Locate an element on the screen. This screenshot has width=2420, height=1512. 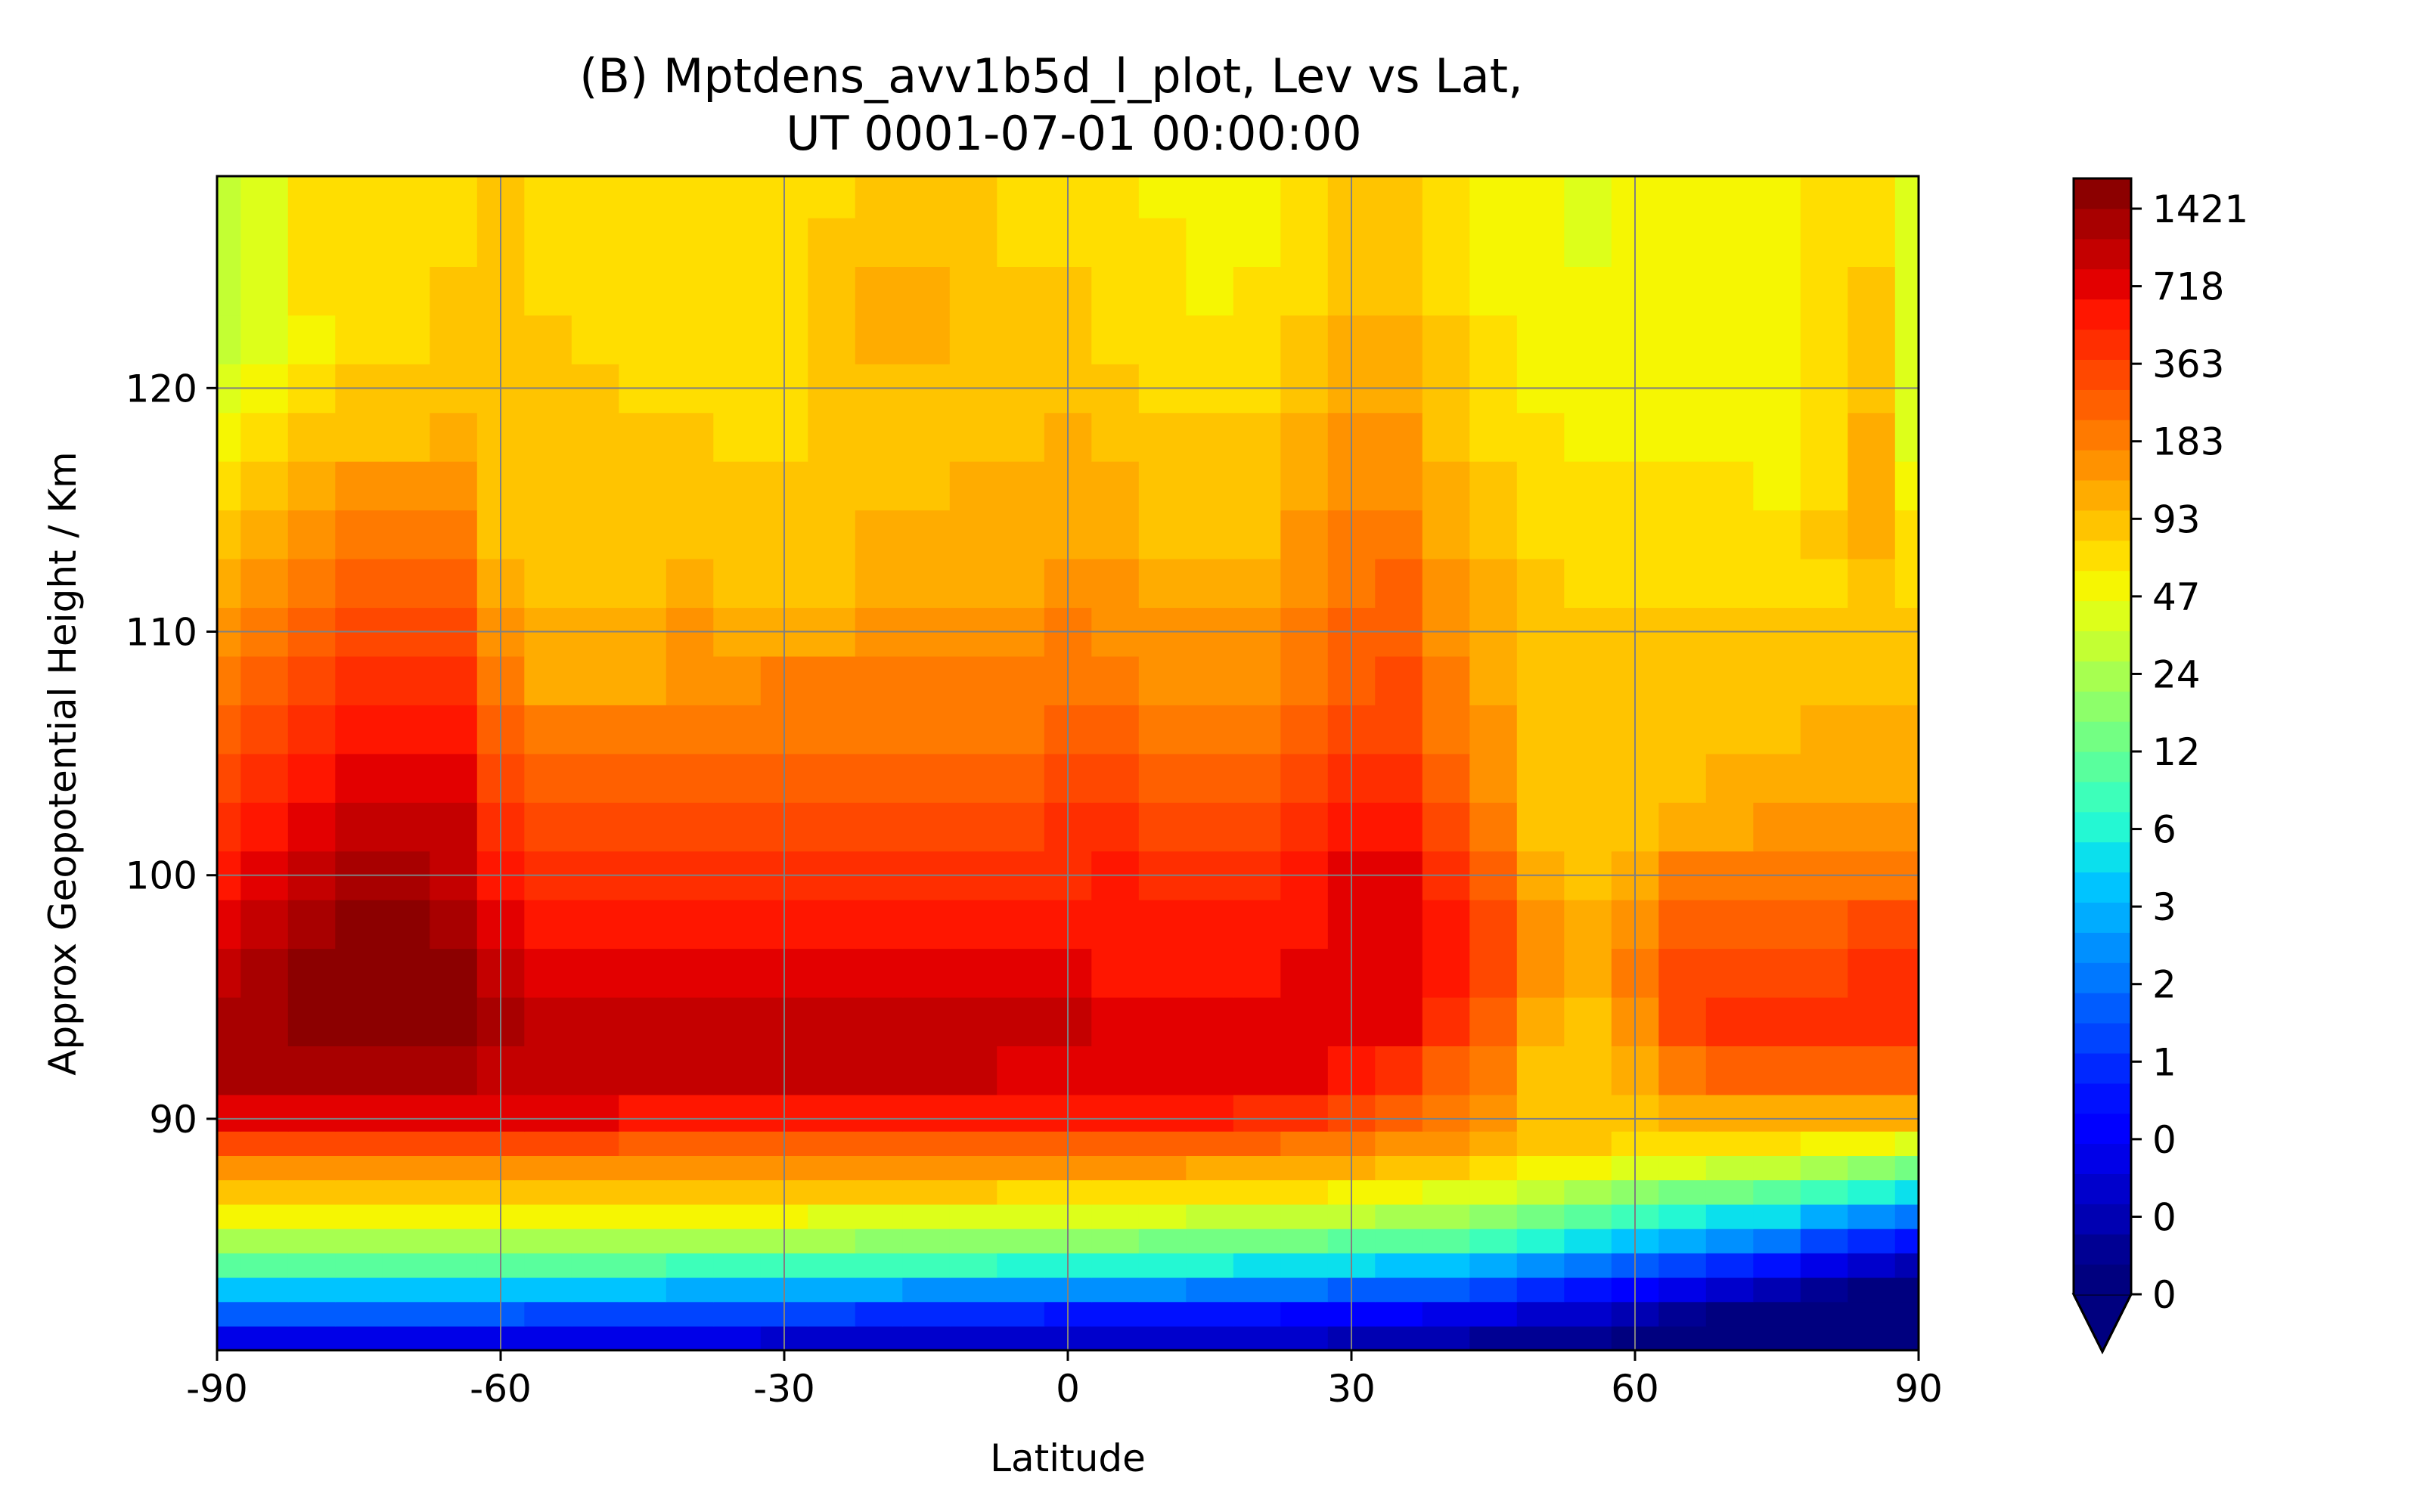
colorbar-tick-label: 2 is located at coordinates (2164, 985).